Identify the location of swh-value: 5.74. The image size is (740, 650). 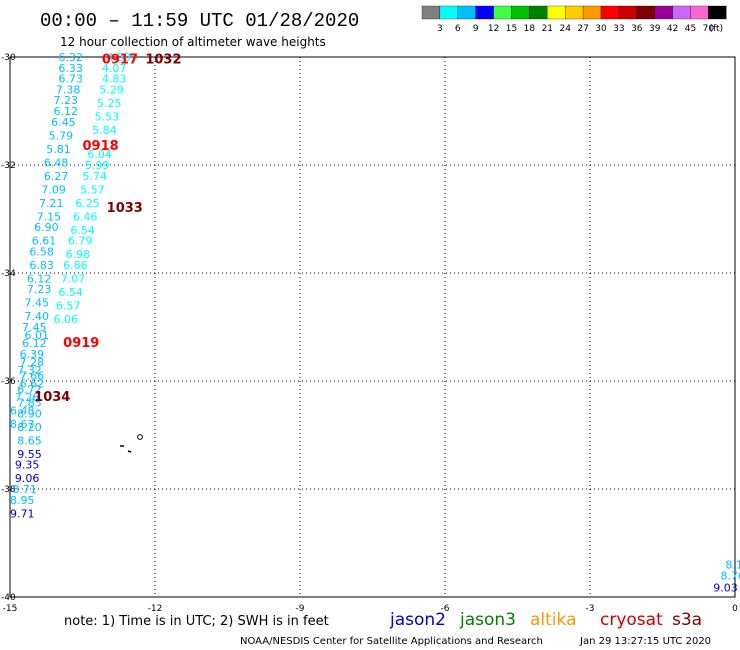
(95, 176).